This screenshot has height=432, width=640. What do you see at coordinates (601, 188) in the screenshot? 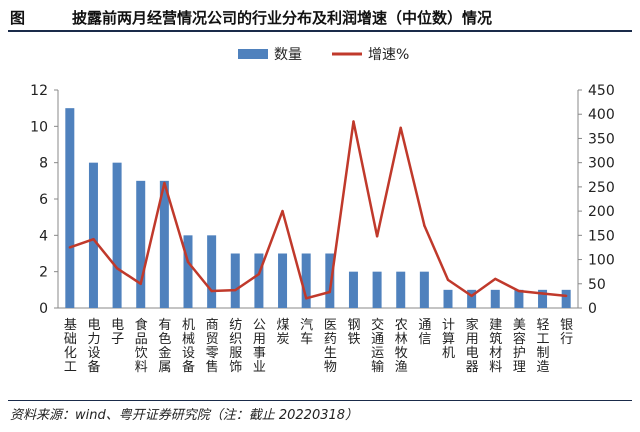
I see `right-tick-label: 250` at bounding box center [601, 188].